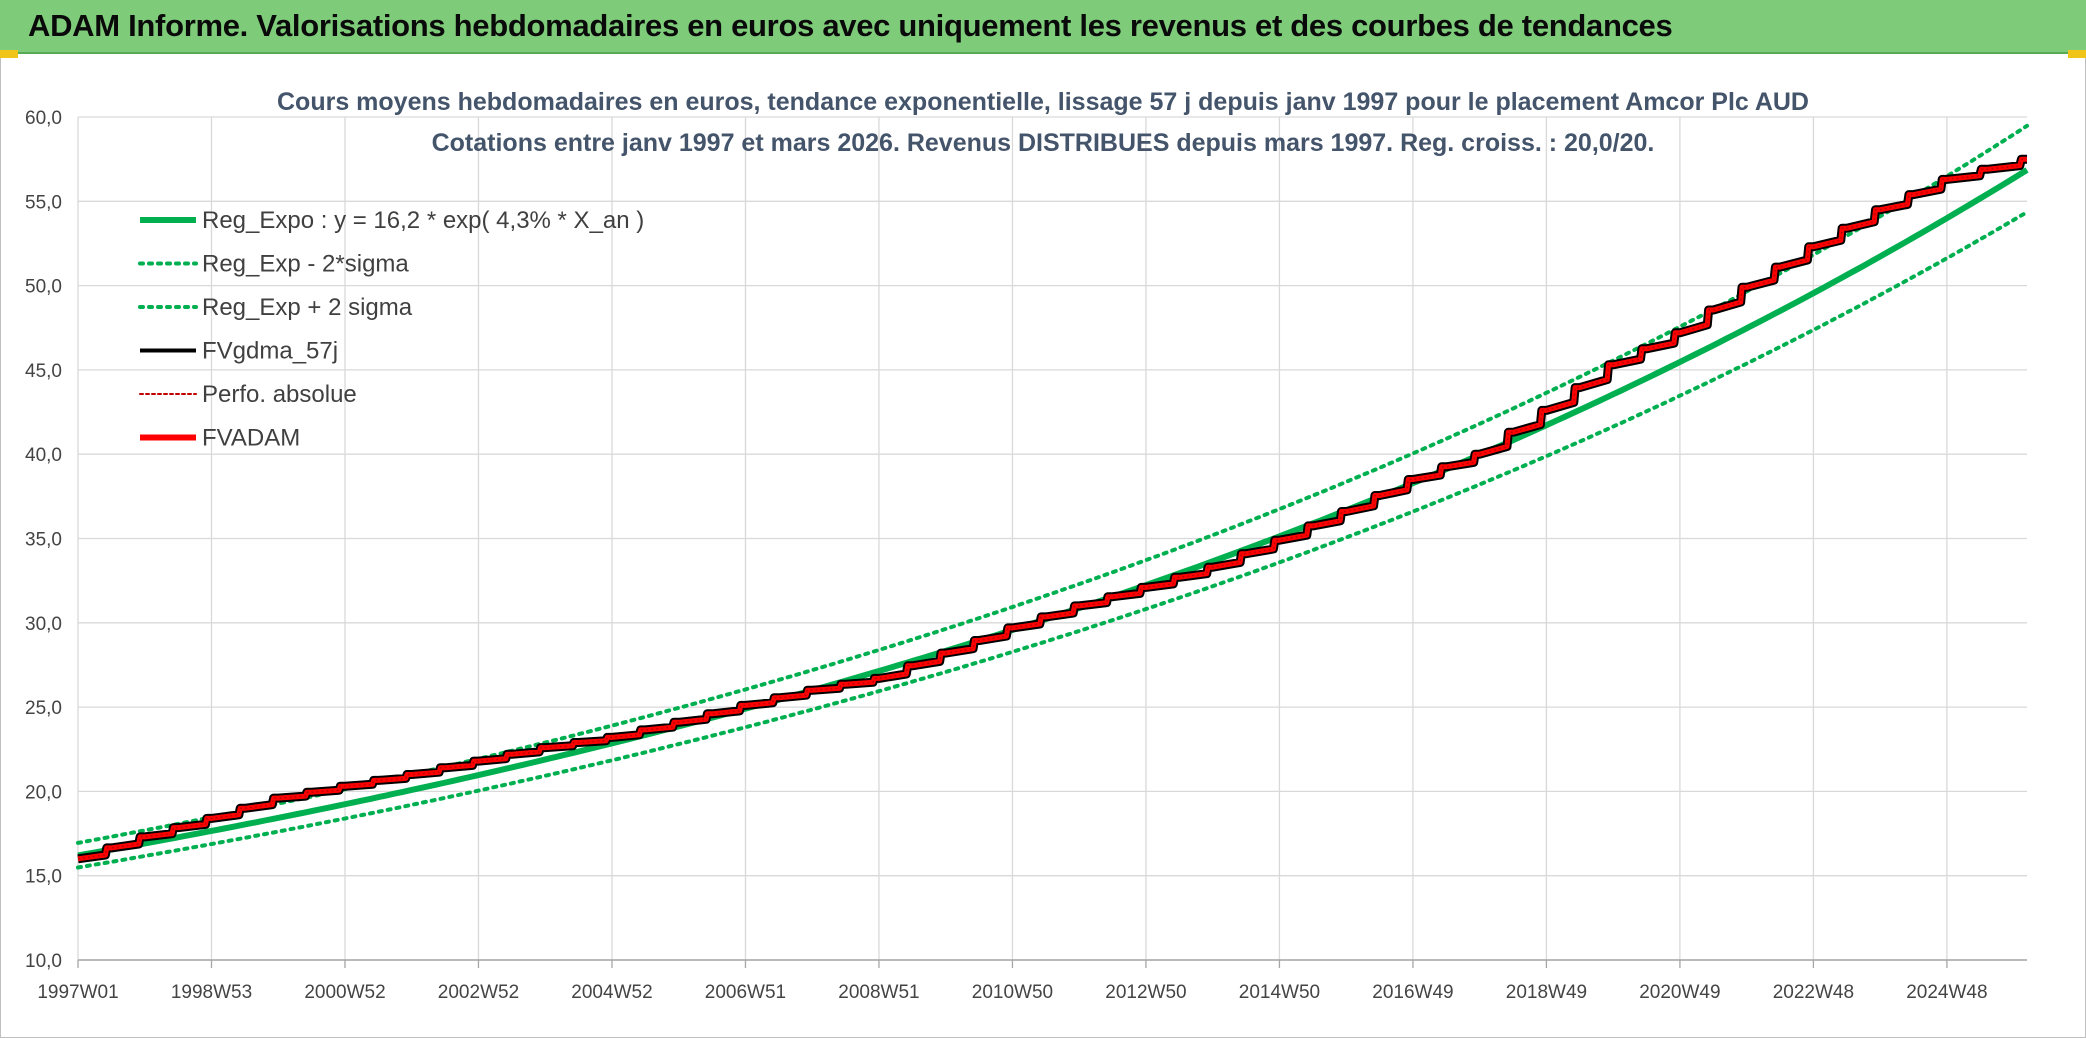 The width and height of the screenshot is (2086, 1038). What do you see at coordinates (43, 877) in the screenshot?
I see `y-tick-label: 15,0` at bounding box center [43, 877].